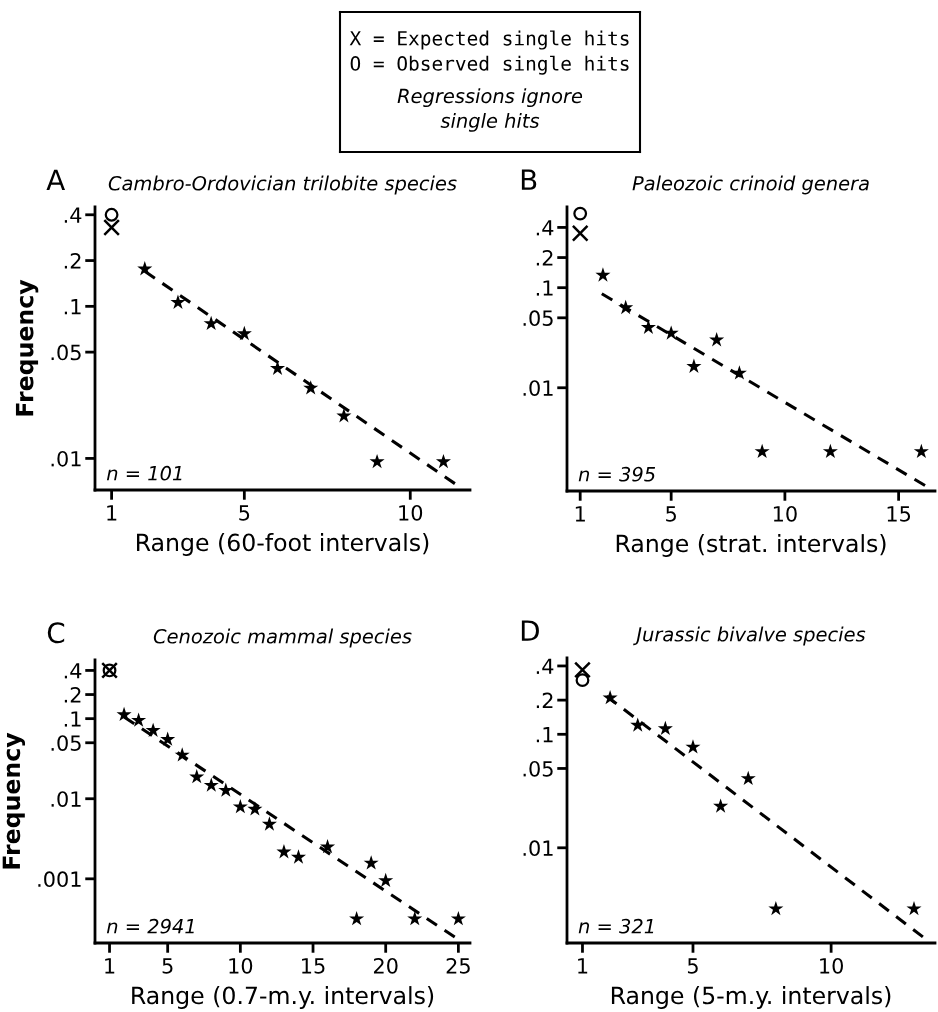  Describe the element at coordinates (529, 179) in the screenshot. I see `text: B` at that location.